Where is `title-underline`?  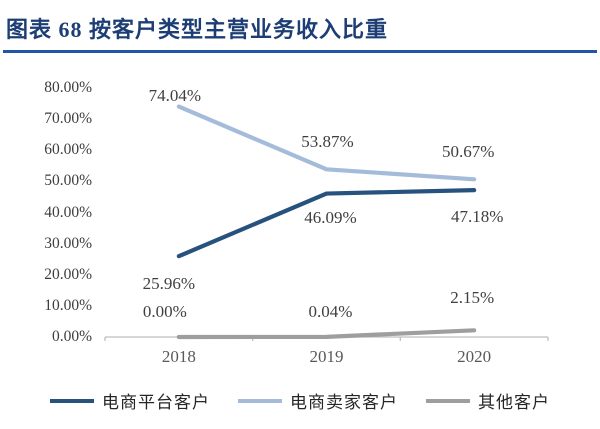 title-underline is located at coordinates (300, 51).